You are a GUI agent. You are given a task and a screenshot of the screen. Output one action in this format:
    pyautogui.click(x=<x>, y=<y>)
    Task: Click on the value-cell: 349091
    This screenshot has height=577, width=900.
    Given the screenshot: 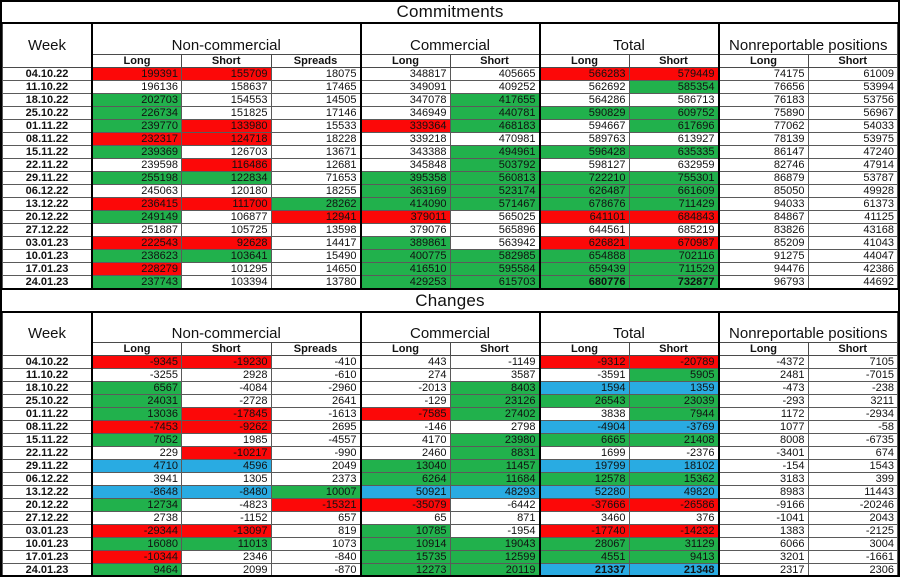 What is the action you would take?
    pyautogui.click(x=405, y=86)
    